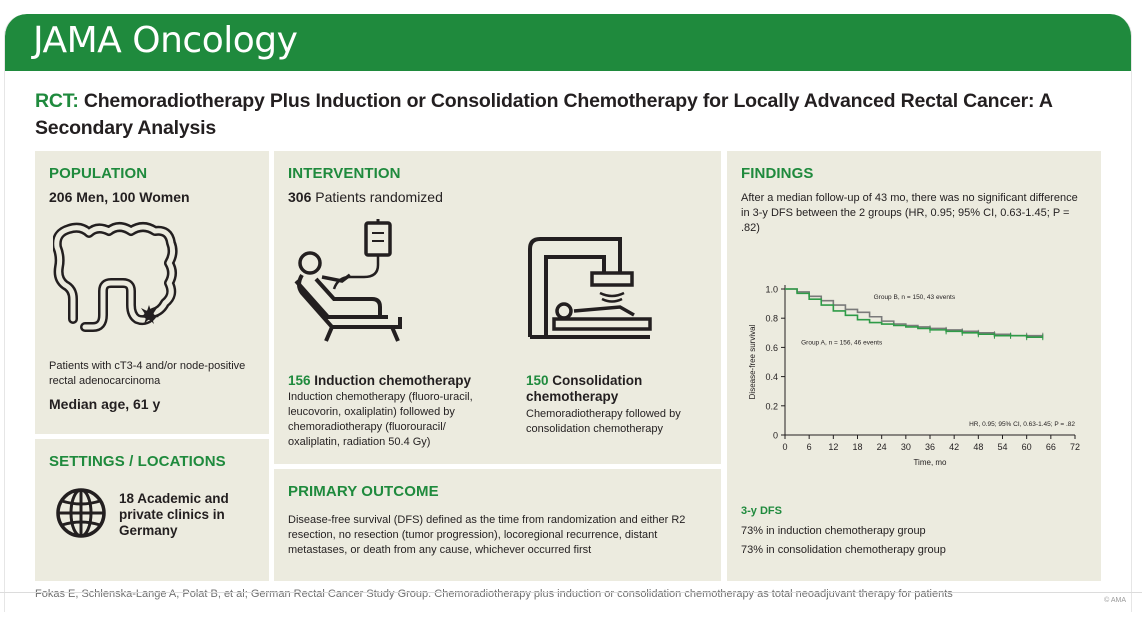 The height and width of the screenshot is (619, 1142). I want to click on series-label-group-b: Group B, n = 150, 43 events, so click(915, 297).